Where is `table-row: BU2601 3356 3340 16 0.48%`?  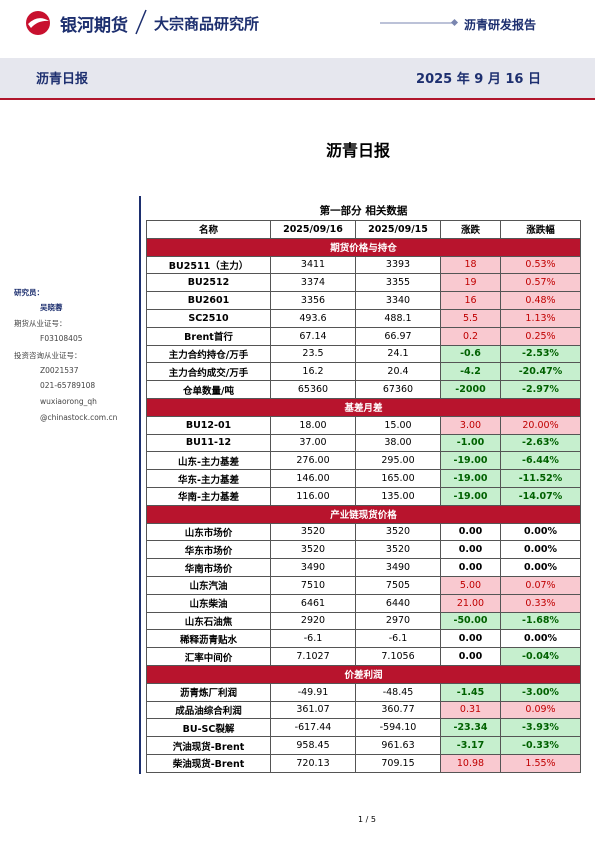
table-row: BU2601 3356 3340 16 0.48% is located at coordinates (363, 300).